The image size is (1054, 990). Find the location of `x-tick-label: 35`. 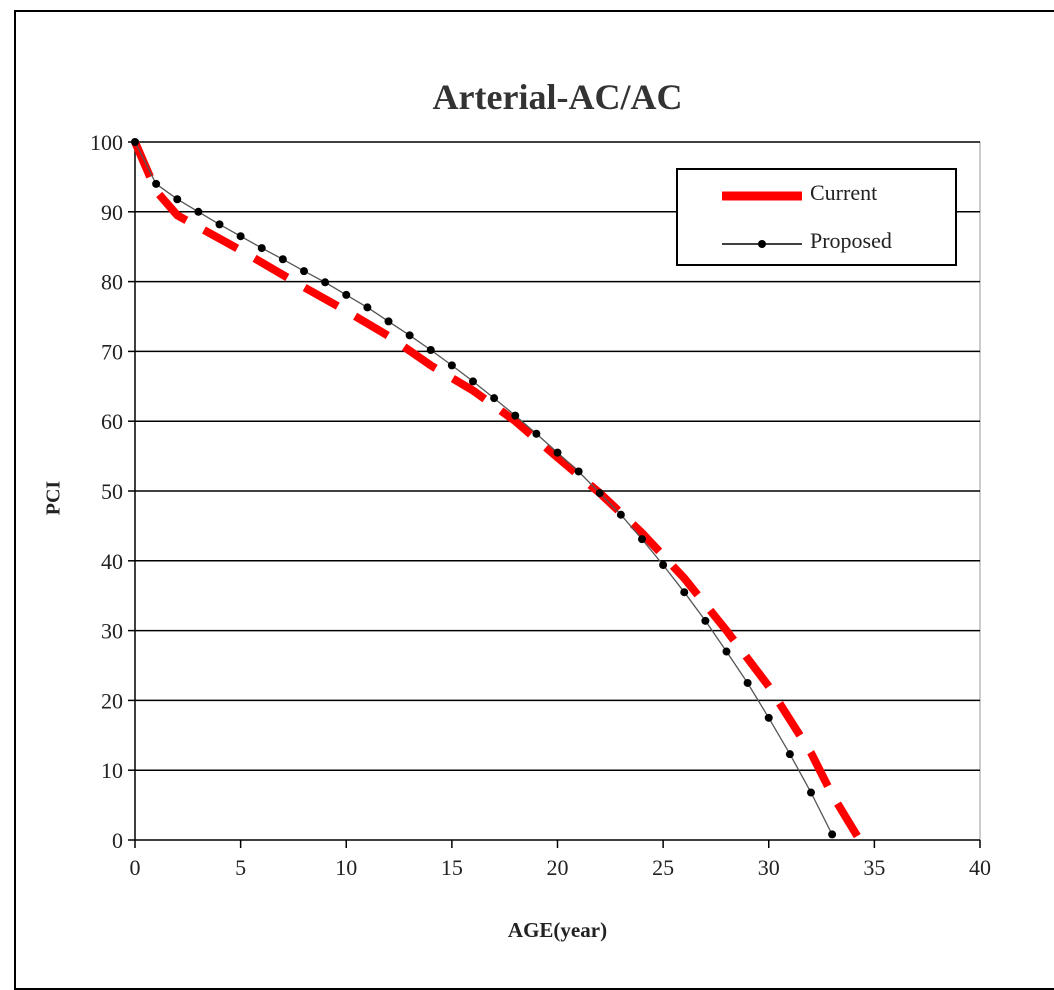

x-tick-label: 35 is located at coordinates (874, 867).